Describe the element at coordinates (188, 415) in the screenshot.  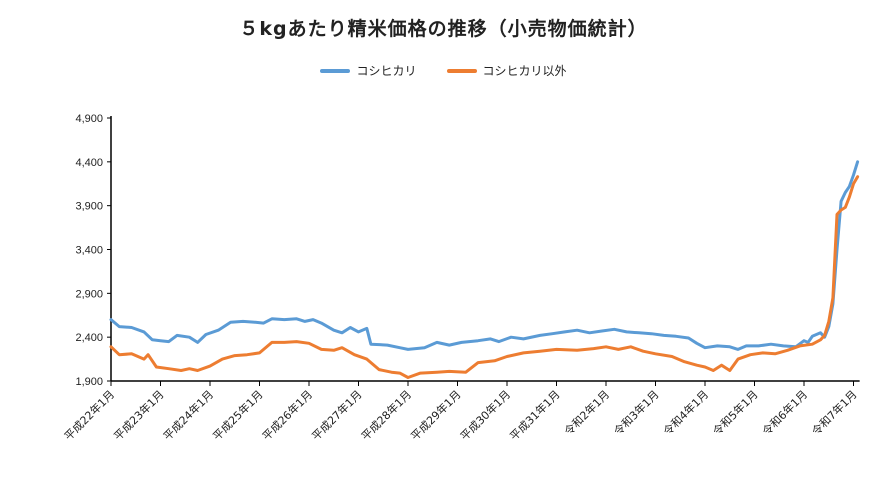
I see `x-tick-label: 平成24年1月` at that location.